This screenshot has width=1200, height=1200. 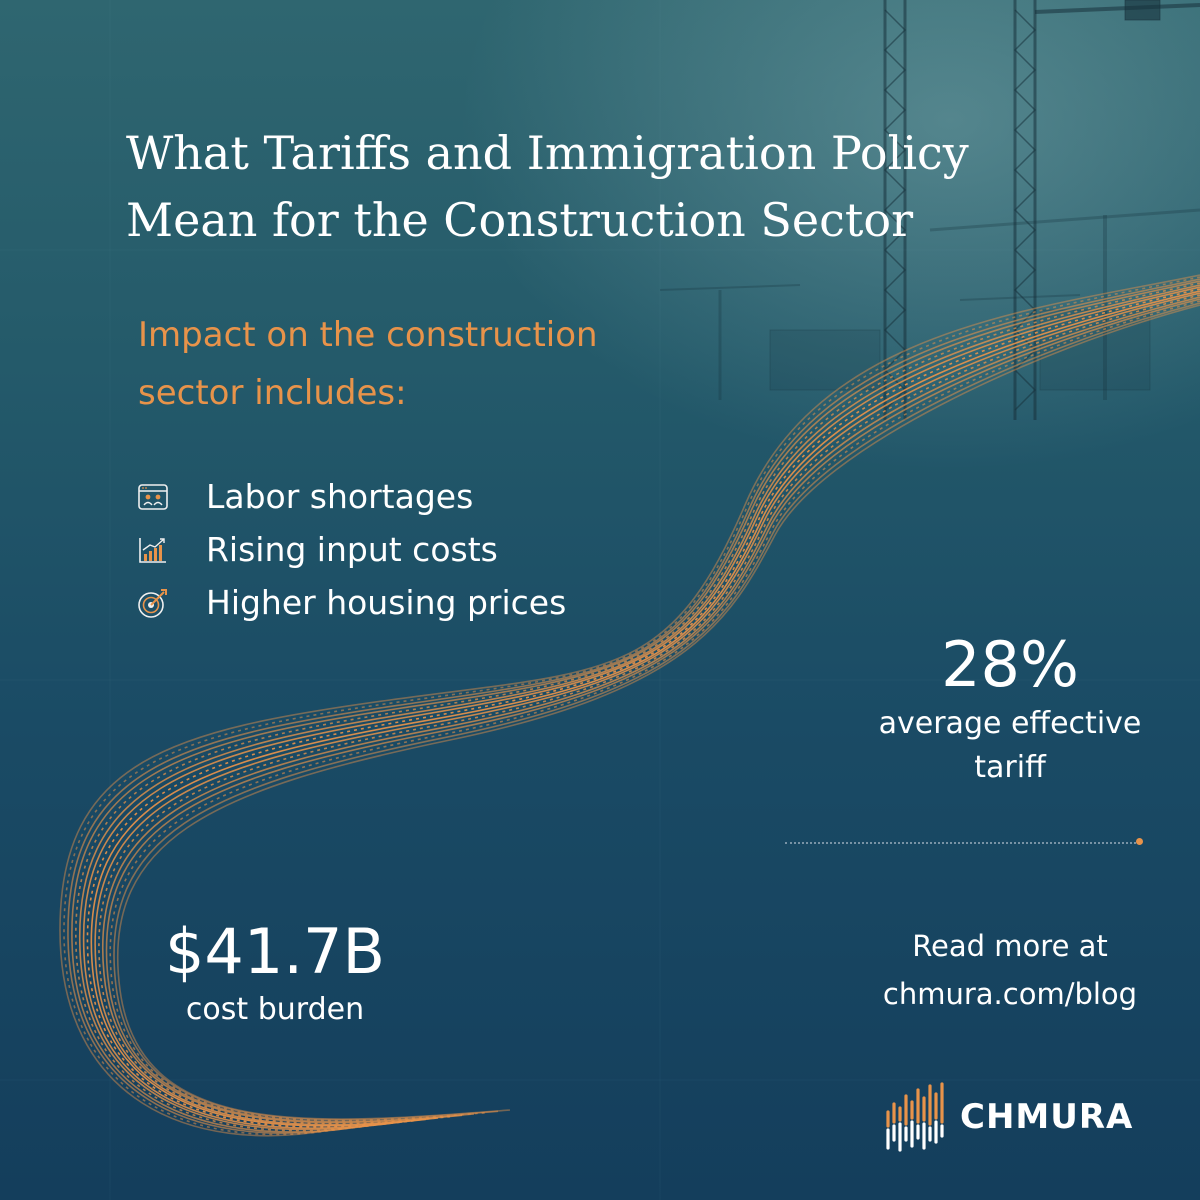 What do you see at coordinates (1010, 994) in the screenshot?
I see `blog-link: chmura.com/blog` at bounding box center [1010, 994].